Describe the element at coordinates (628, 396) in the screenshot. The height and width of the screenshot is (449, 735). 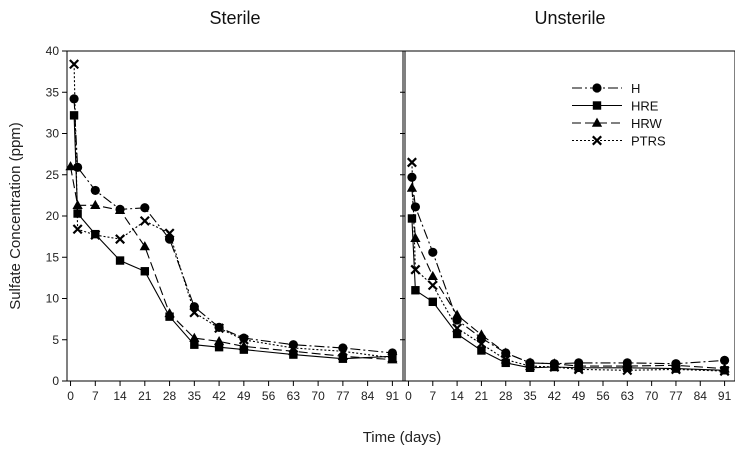
I see `x-tick-label: 63` at that location.